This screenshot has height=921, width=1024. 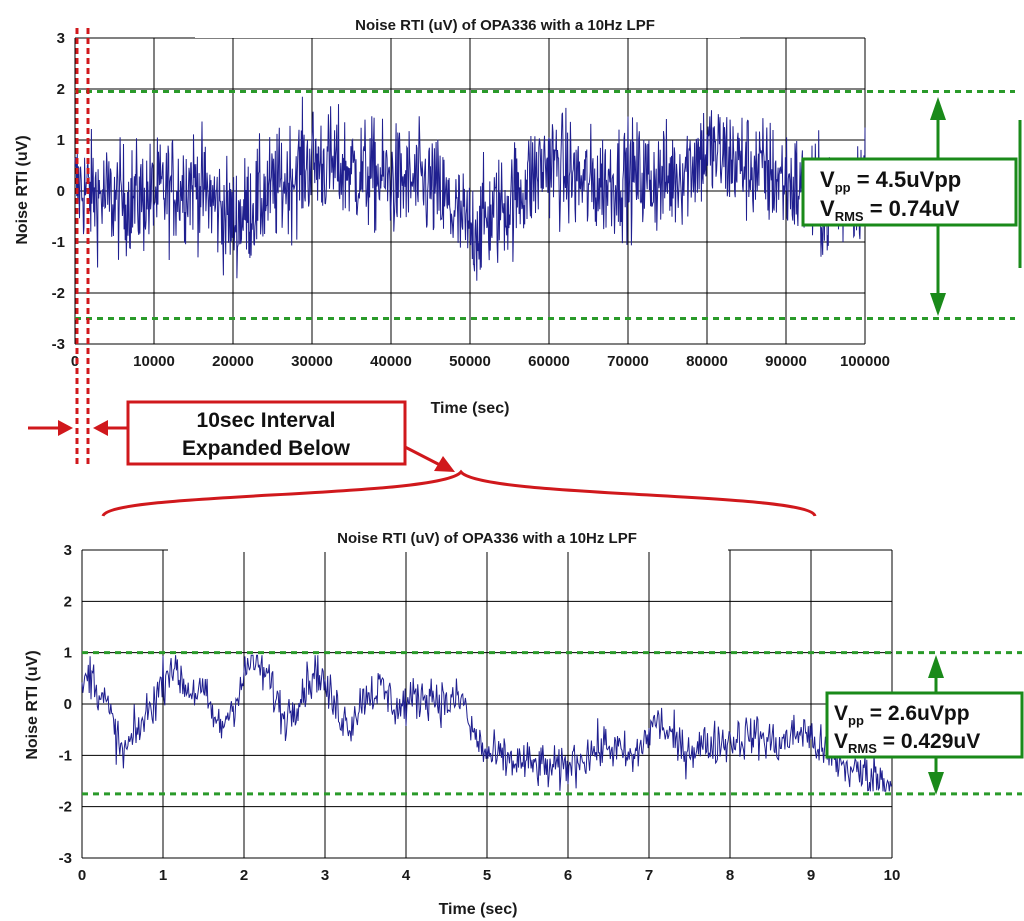 What do you see at coordinates (890, 210) in the screenshot?
I see `top-vrms-text: VRMS = 0.74uV` at bounding box center [890, 210].